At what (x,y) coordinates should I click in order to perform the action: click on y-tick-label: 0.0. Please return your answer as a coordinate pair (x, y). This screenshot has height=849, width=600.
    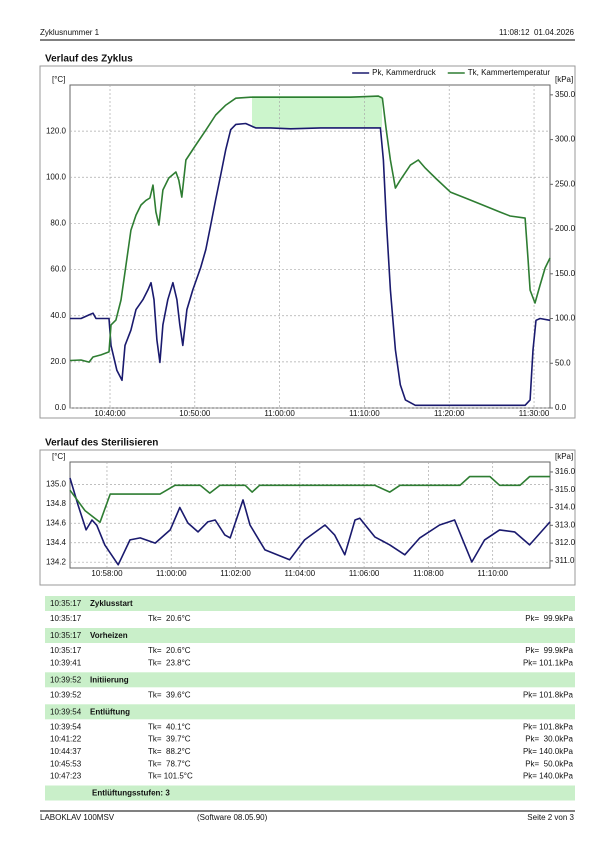
    Looking at the image, I should click on (61, 407).